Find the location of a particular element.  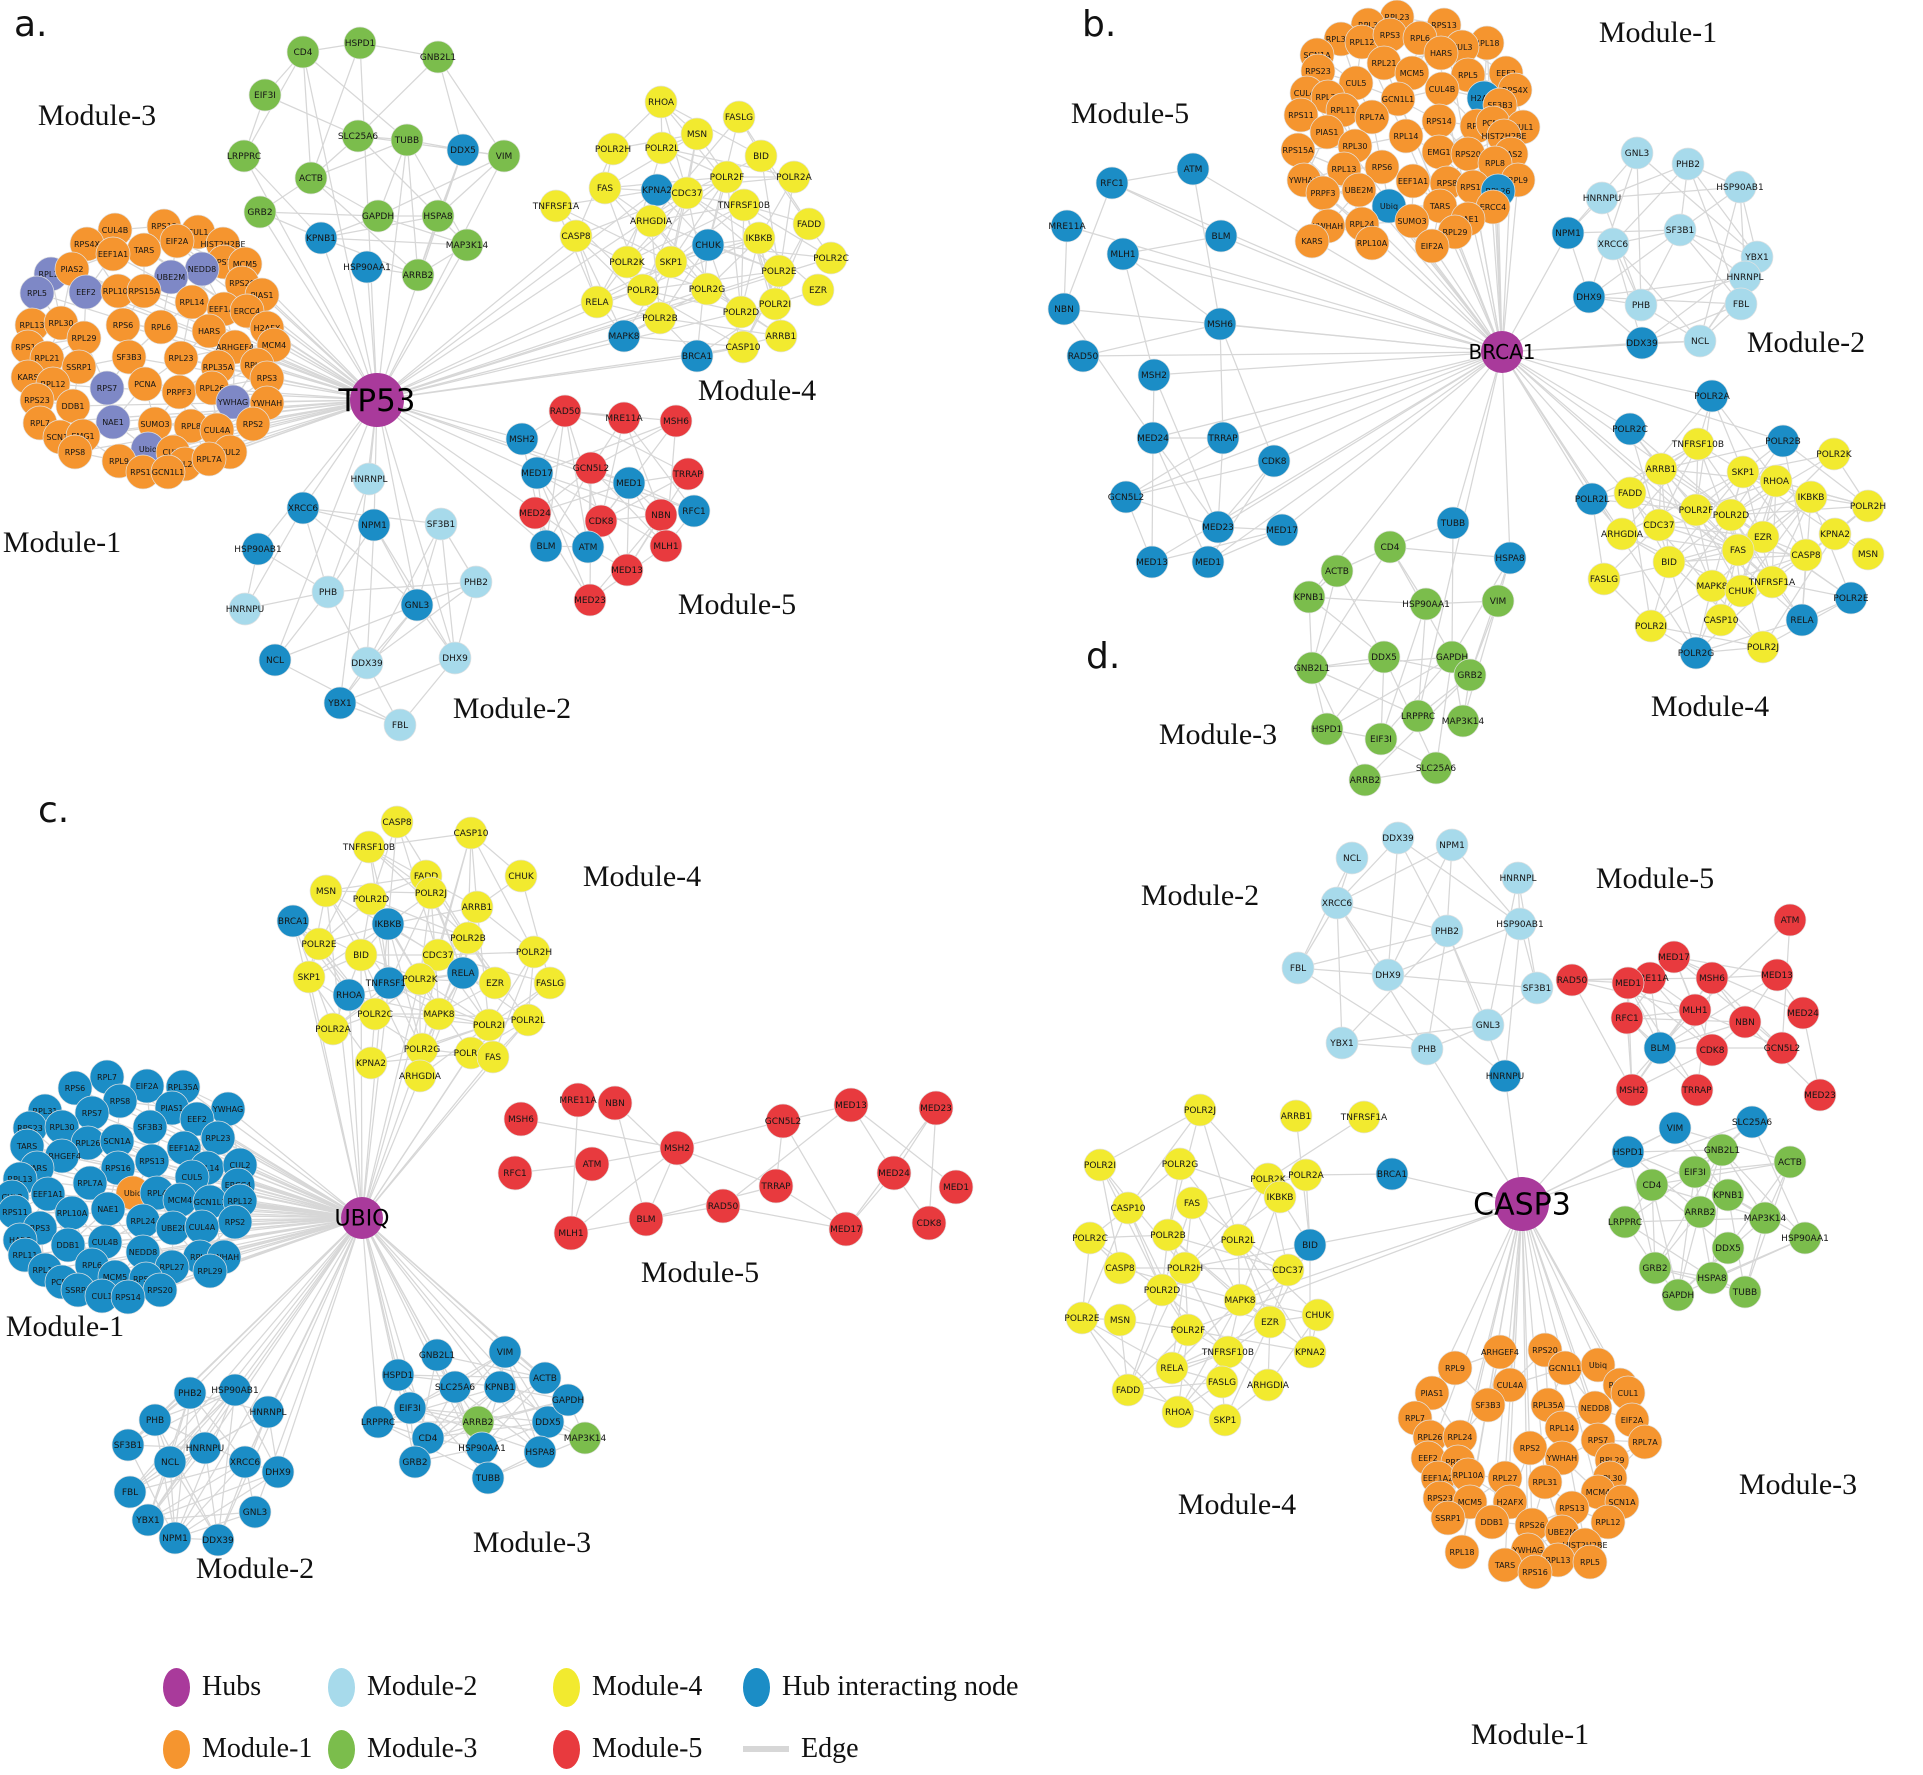

gene-node-label: RPL31 is located at coordinates (1544, 1482).